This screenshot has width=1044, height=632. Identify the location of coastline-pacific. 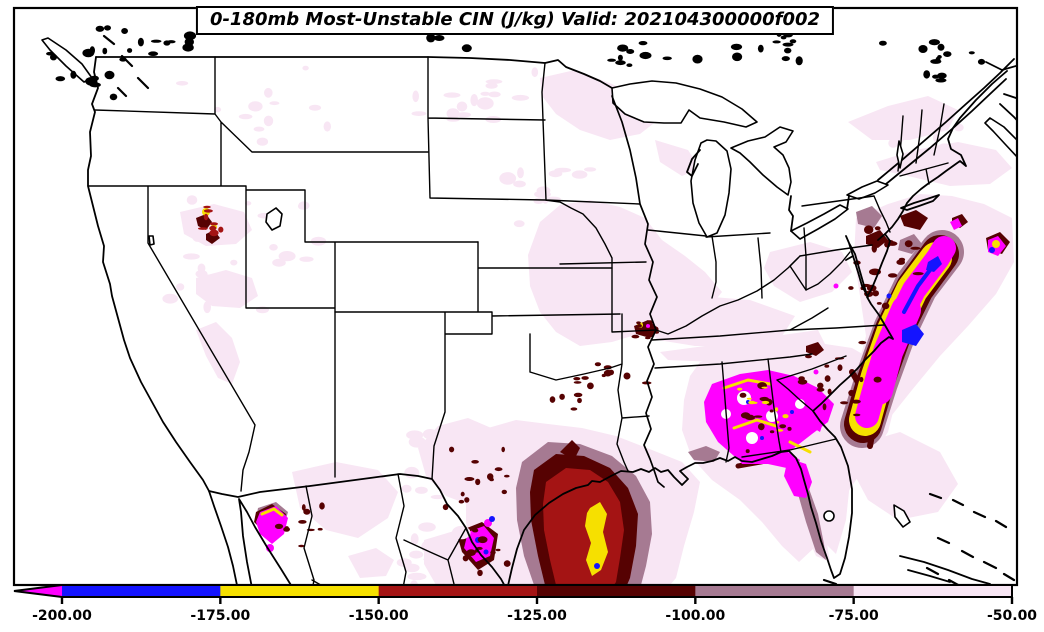
(162, 320).